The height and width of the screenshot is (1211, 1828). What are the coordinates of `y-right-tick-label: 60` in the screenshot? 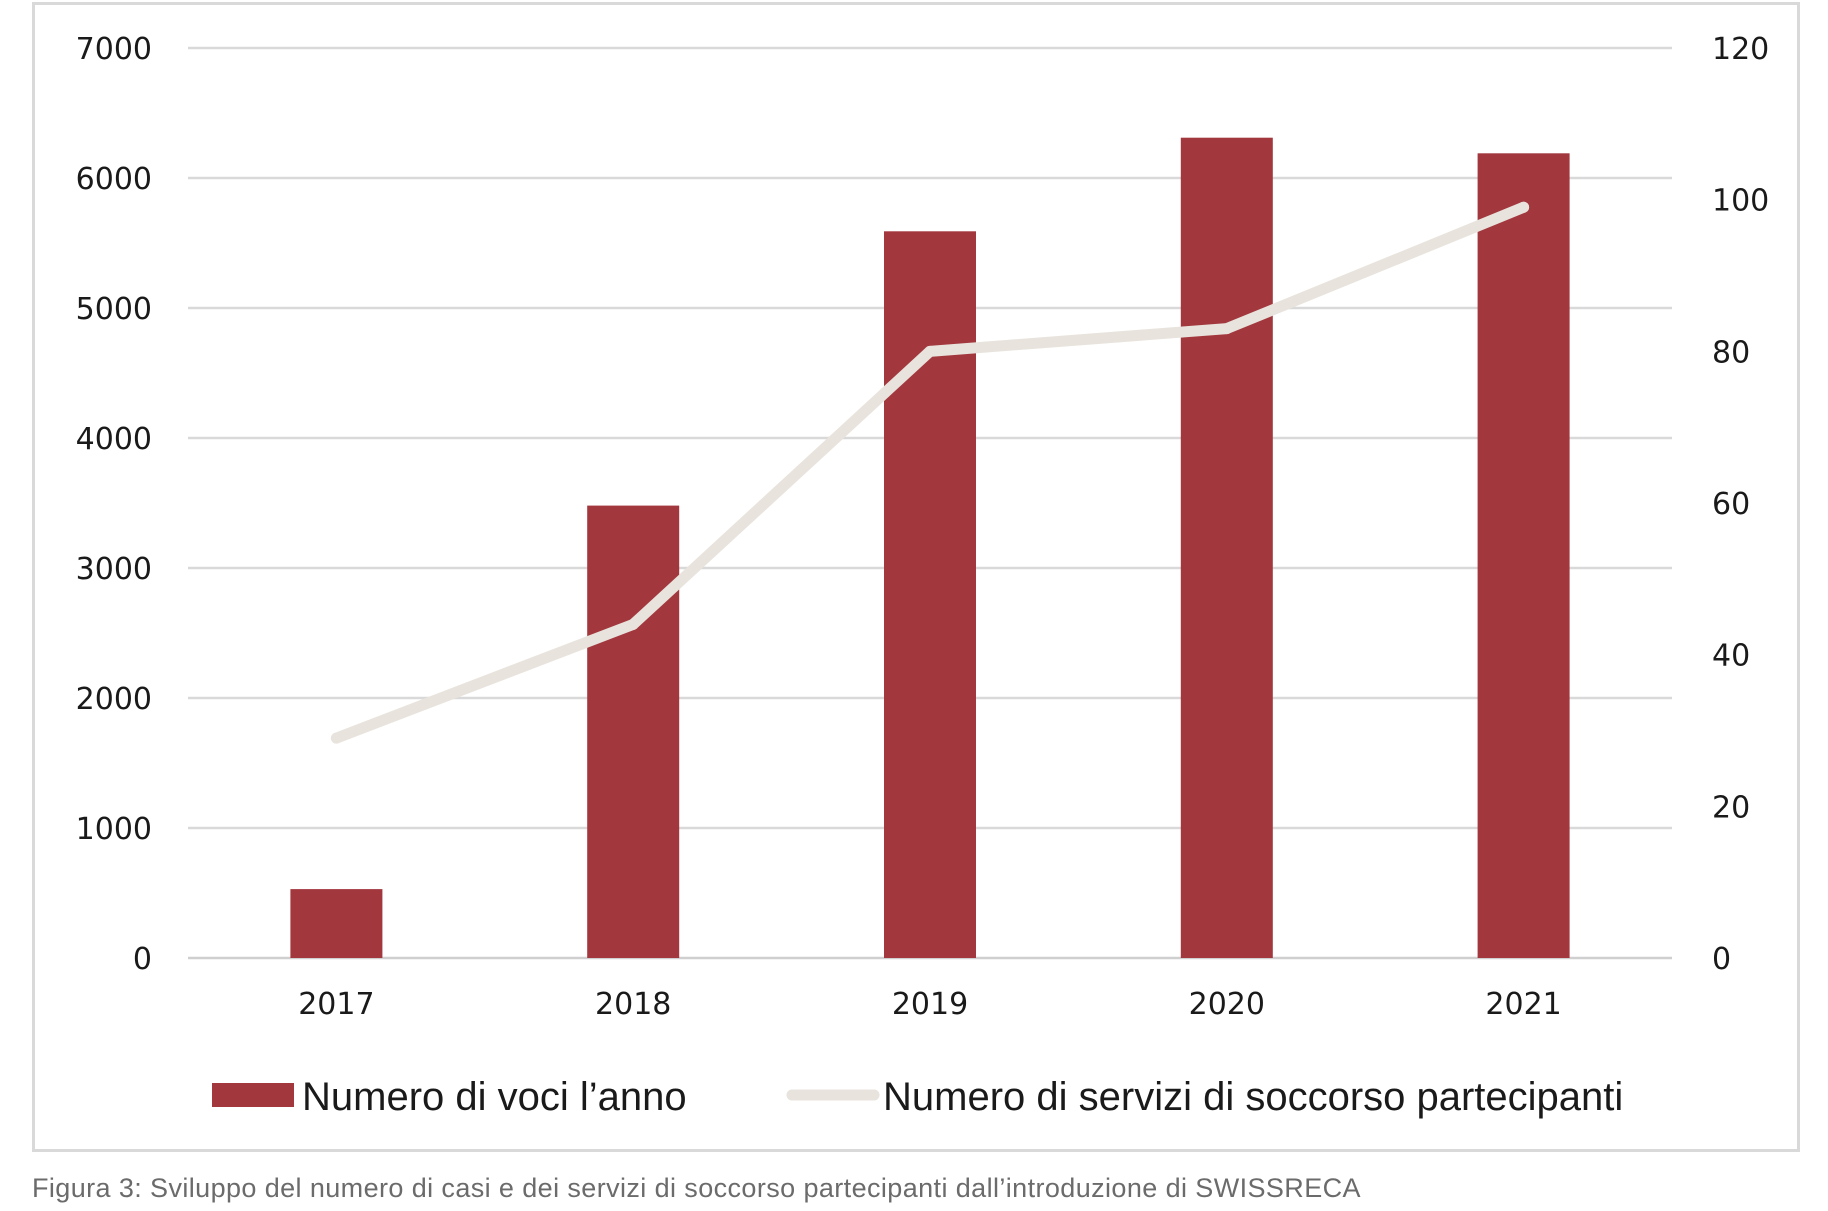 It's located at (1731, 504).